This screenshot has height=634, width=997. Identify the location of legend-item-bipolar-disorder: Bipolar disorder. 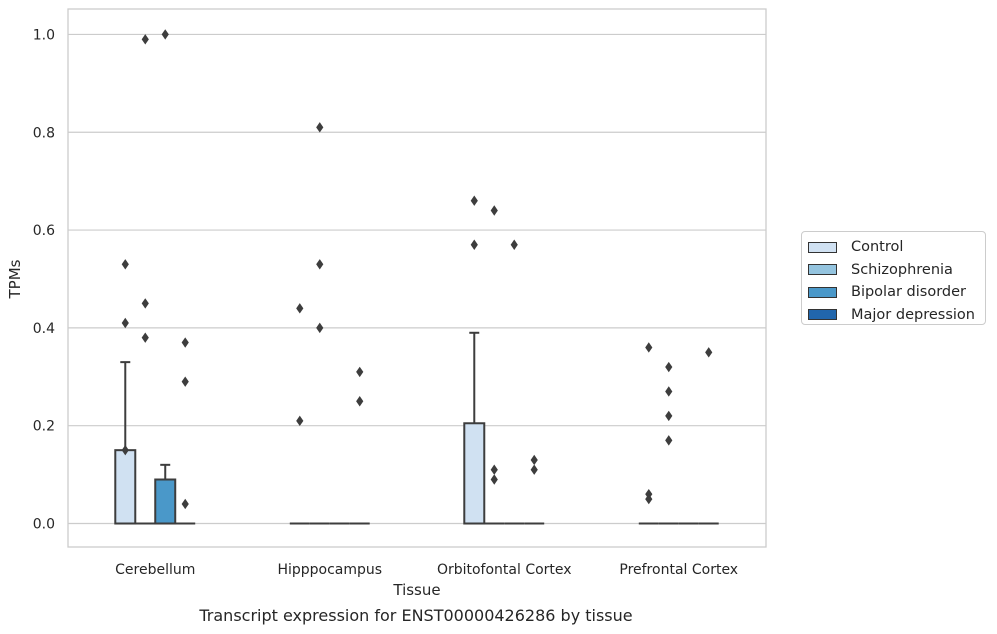
(896, 292).